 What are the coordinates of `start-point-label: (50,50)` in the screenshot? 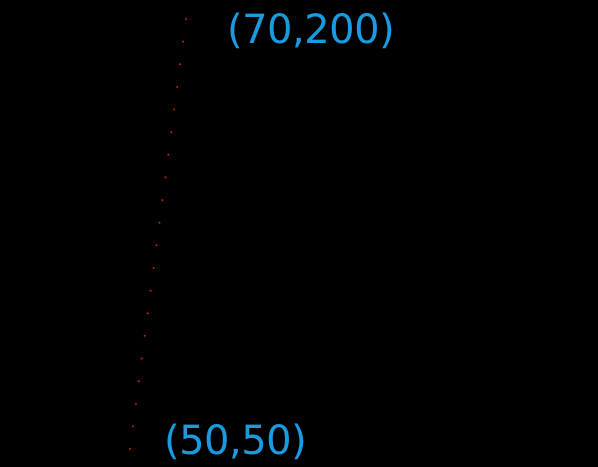 It's located at (235, 441).